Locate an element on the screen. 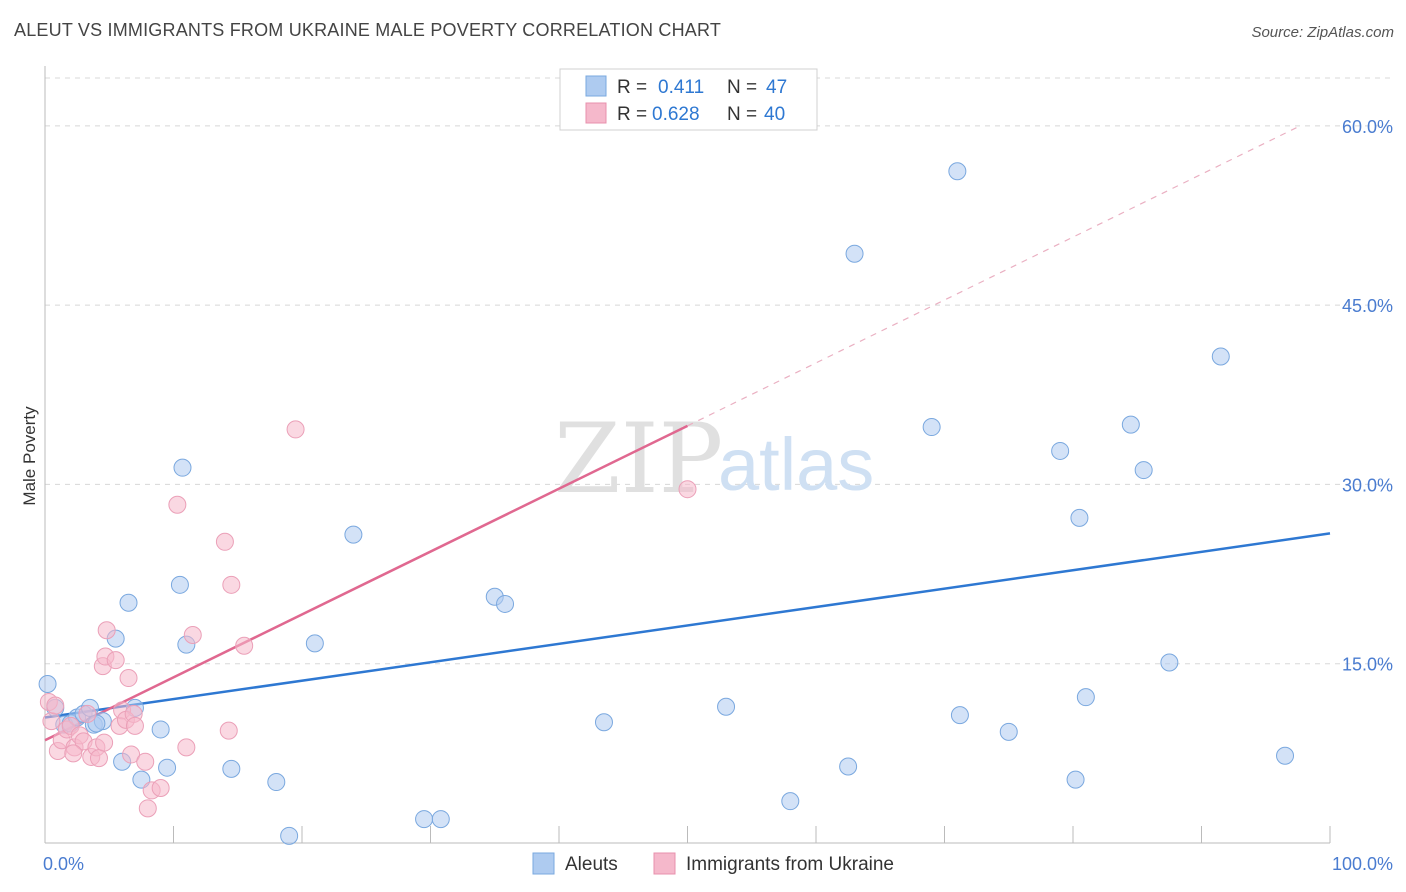  stats-r-value-aleuts: 0.411 is located at coordinates (681, 87).